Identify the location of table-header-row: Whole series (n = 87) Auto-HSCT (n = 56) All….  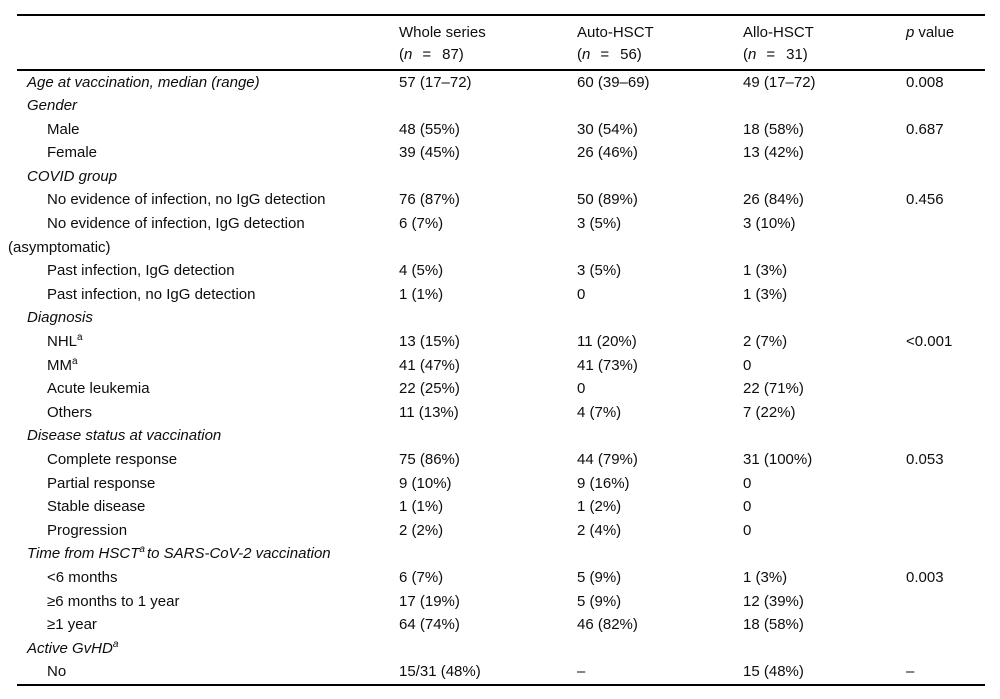
(500, 42).